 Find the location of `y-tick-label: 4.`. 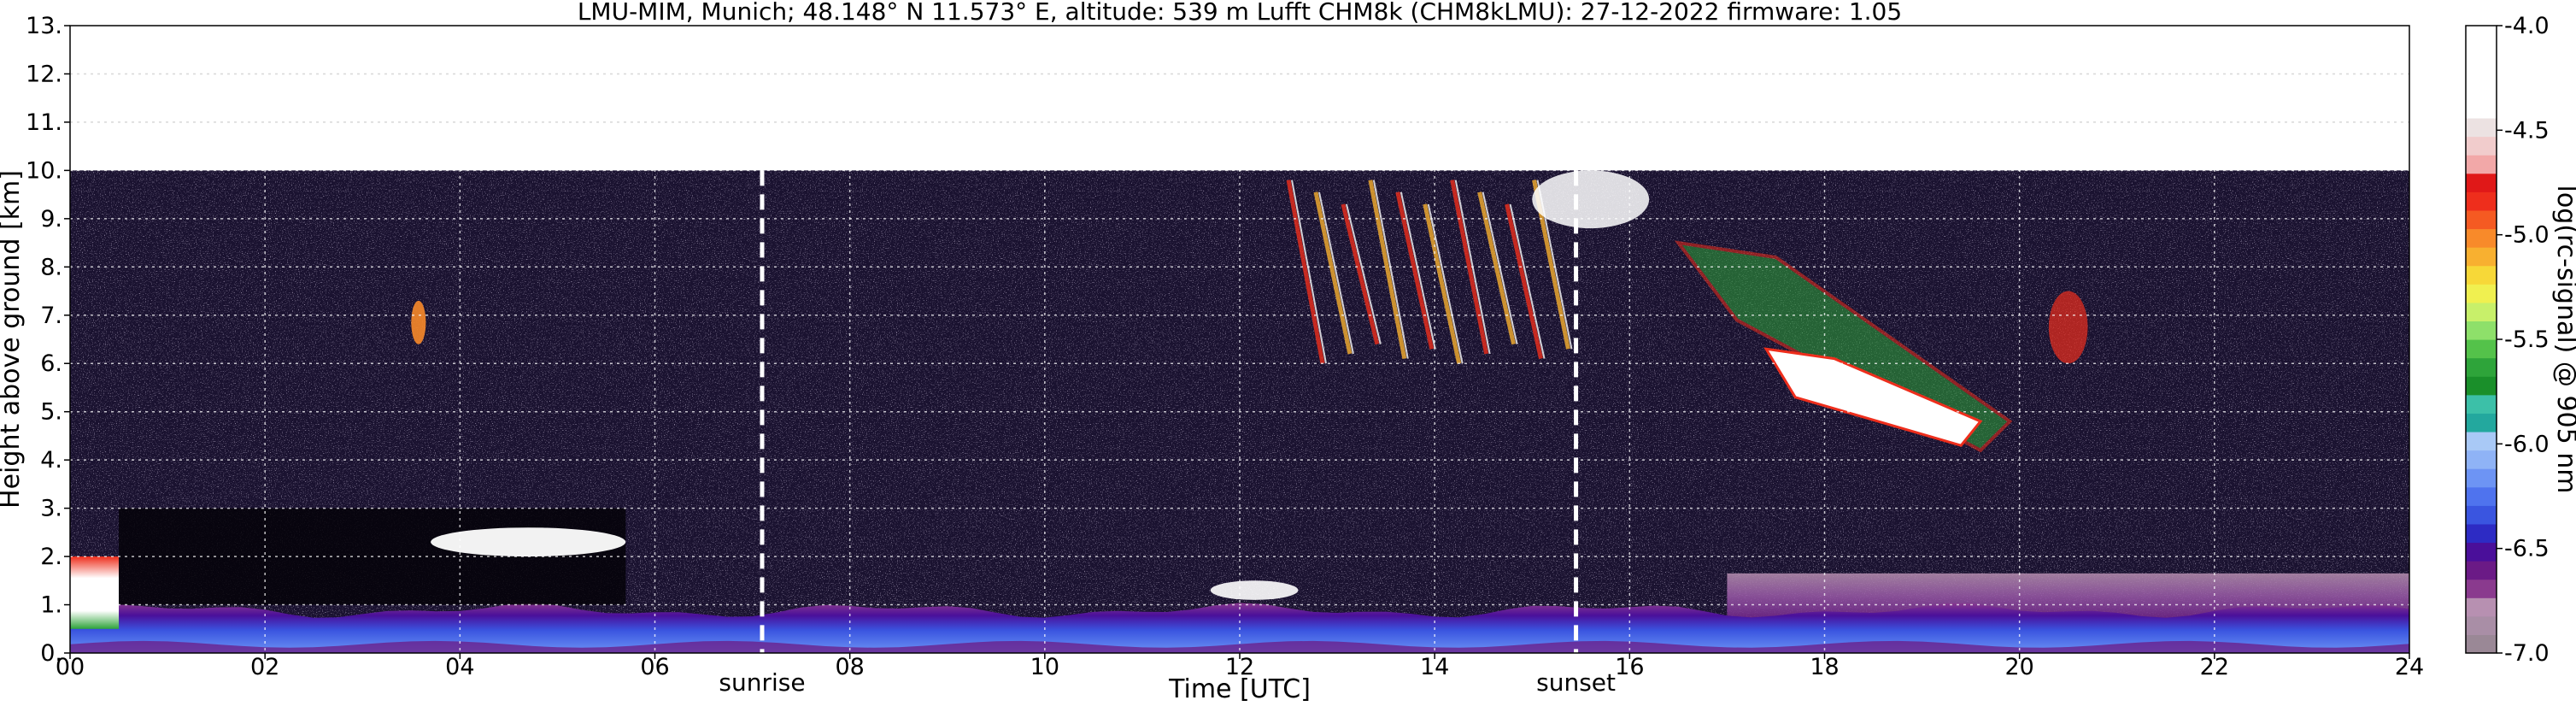

y-tick-label: 4. is located at coordinates (51, 460).